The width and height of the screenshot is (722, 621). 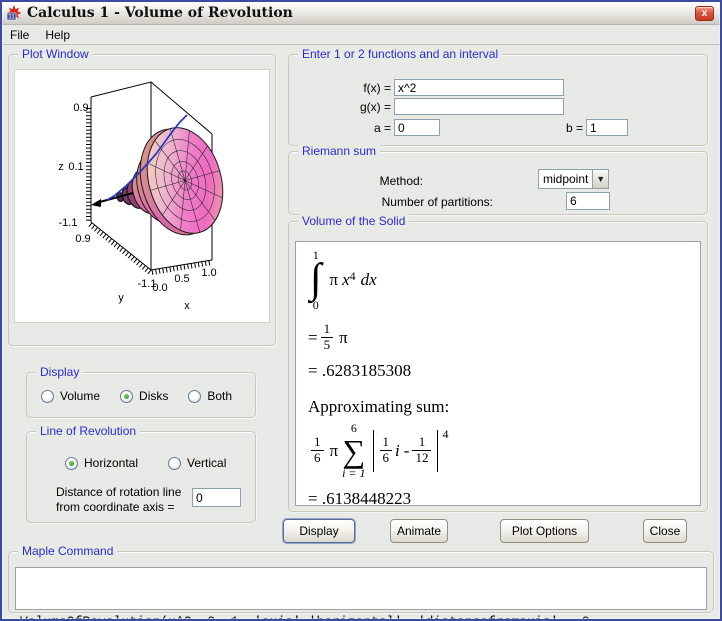 What do you see at coordinates (315, 305) in the screenshot?
I see `integral-lower-limit: 0` at bounding box center [315, 305].